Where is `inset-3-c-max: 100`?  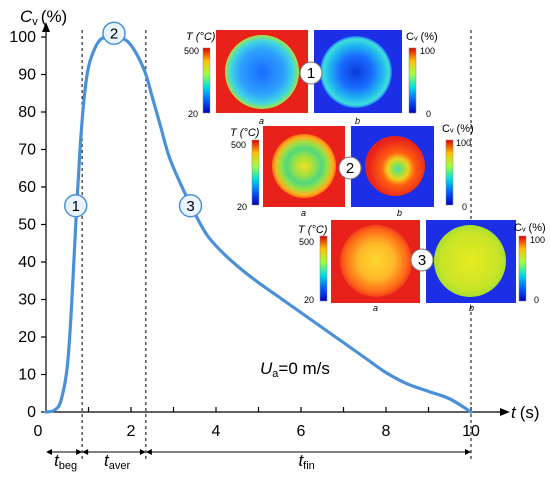 inset-3-c-max: 100 is located at coordinates (537, 240).